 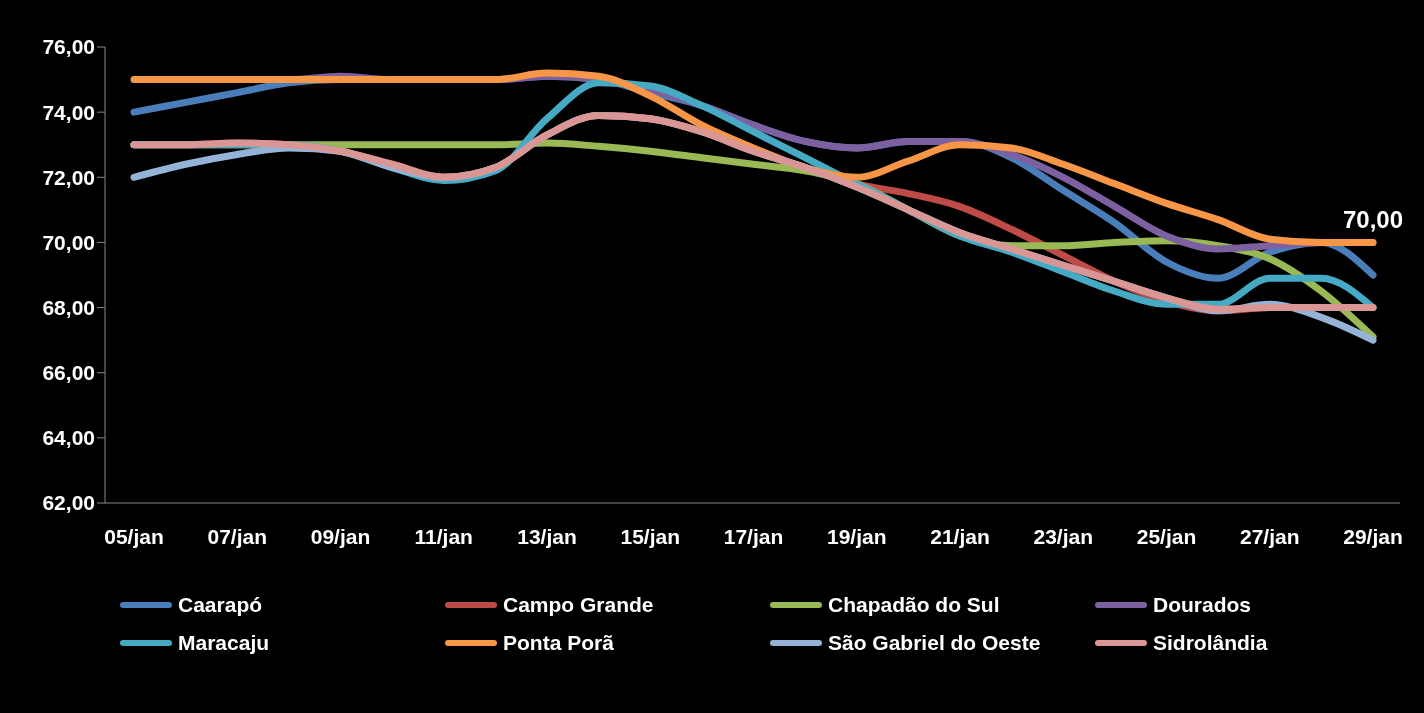 I want to click on x-tick-label: 17/jan, so click(x=753, y=536).